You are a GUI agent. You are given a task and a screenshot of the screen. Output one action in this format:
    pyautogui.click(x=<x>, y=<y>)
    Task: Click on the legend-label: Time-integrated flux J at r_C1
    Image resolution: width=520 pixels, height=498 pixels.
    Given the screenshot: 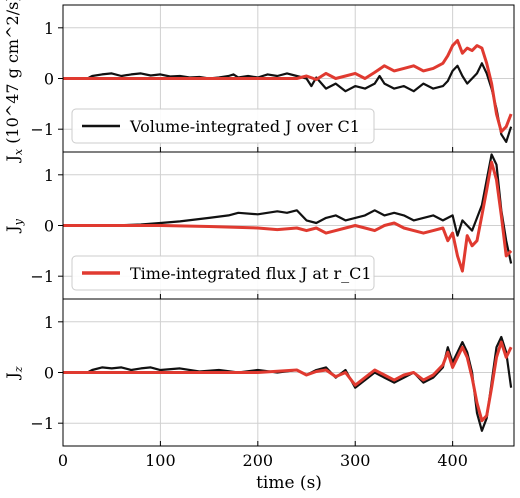 What is the action you would take?
    pyautogui.click(x=251, y=273)
    